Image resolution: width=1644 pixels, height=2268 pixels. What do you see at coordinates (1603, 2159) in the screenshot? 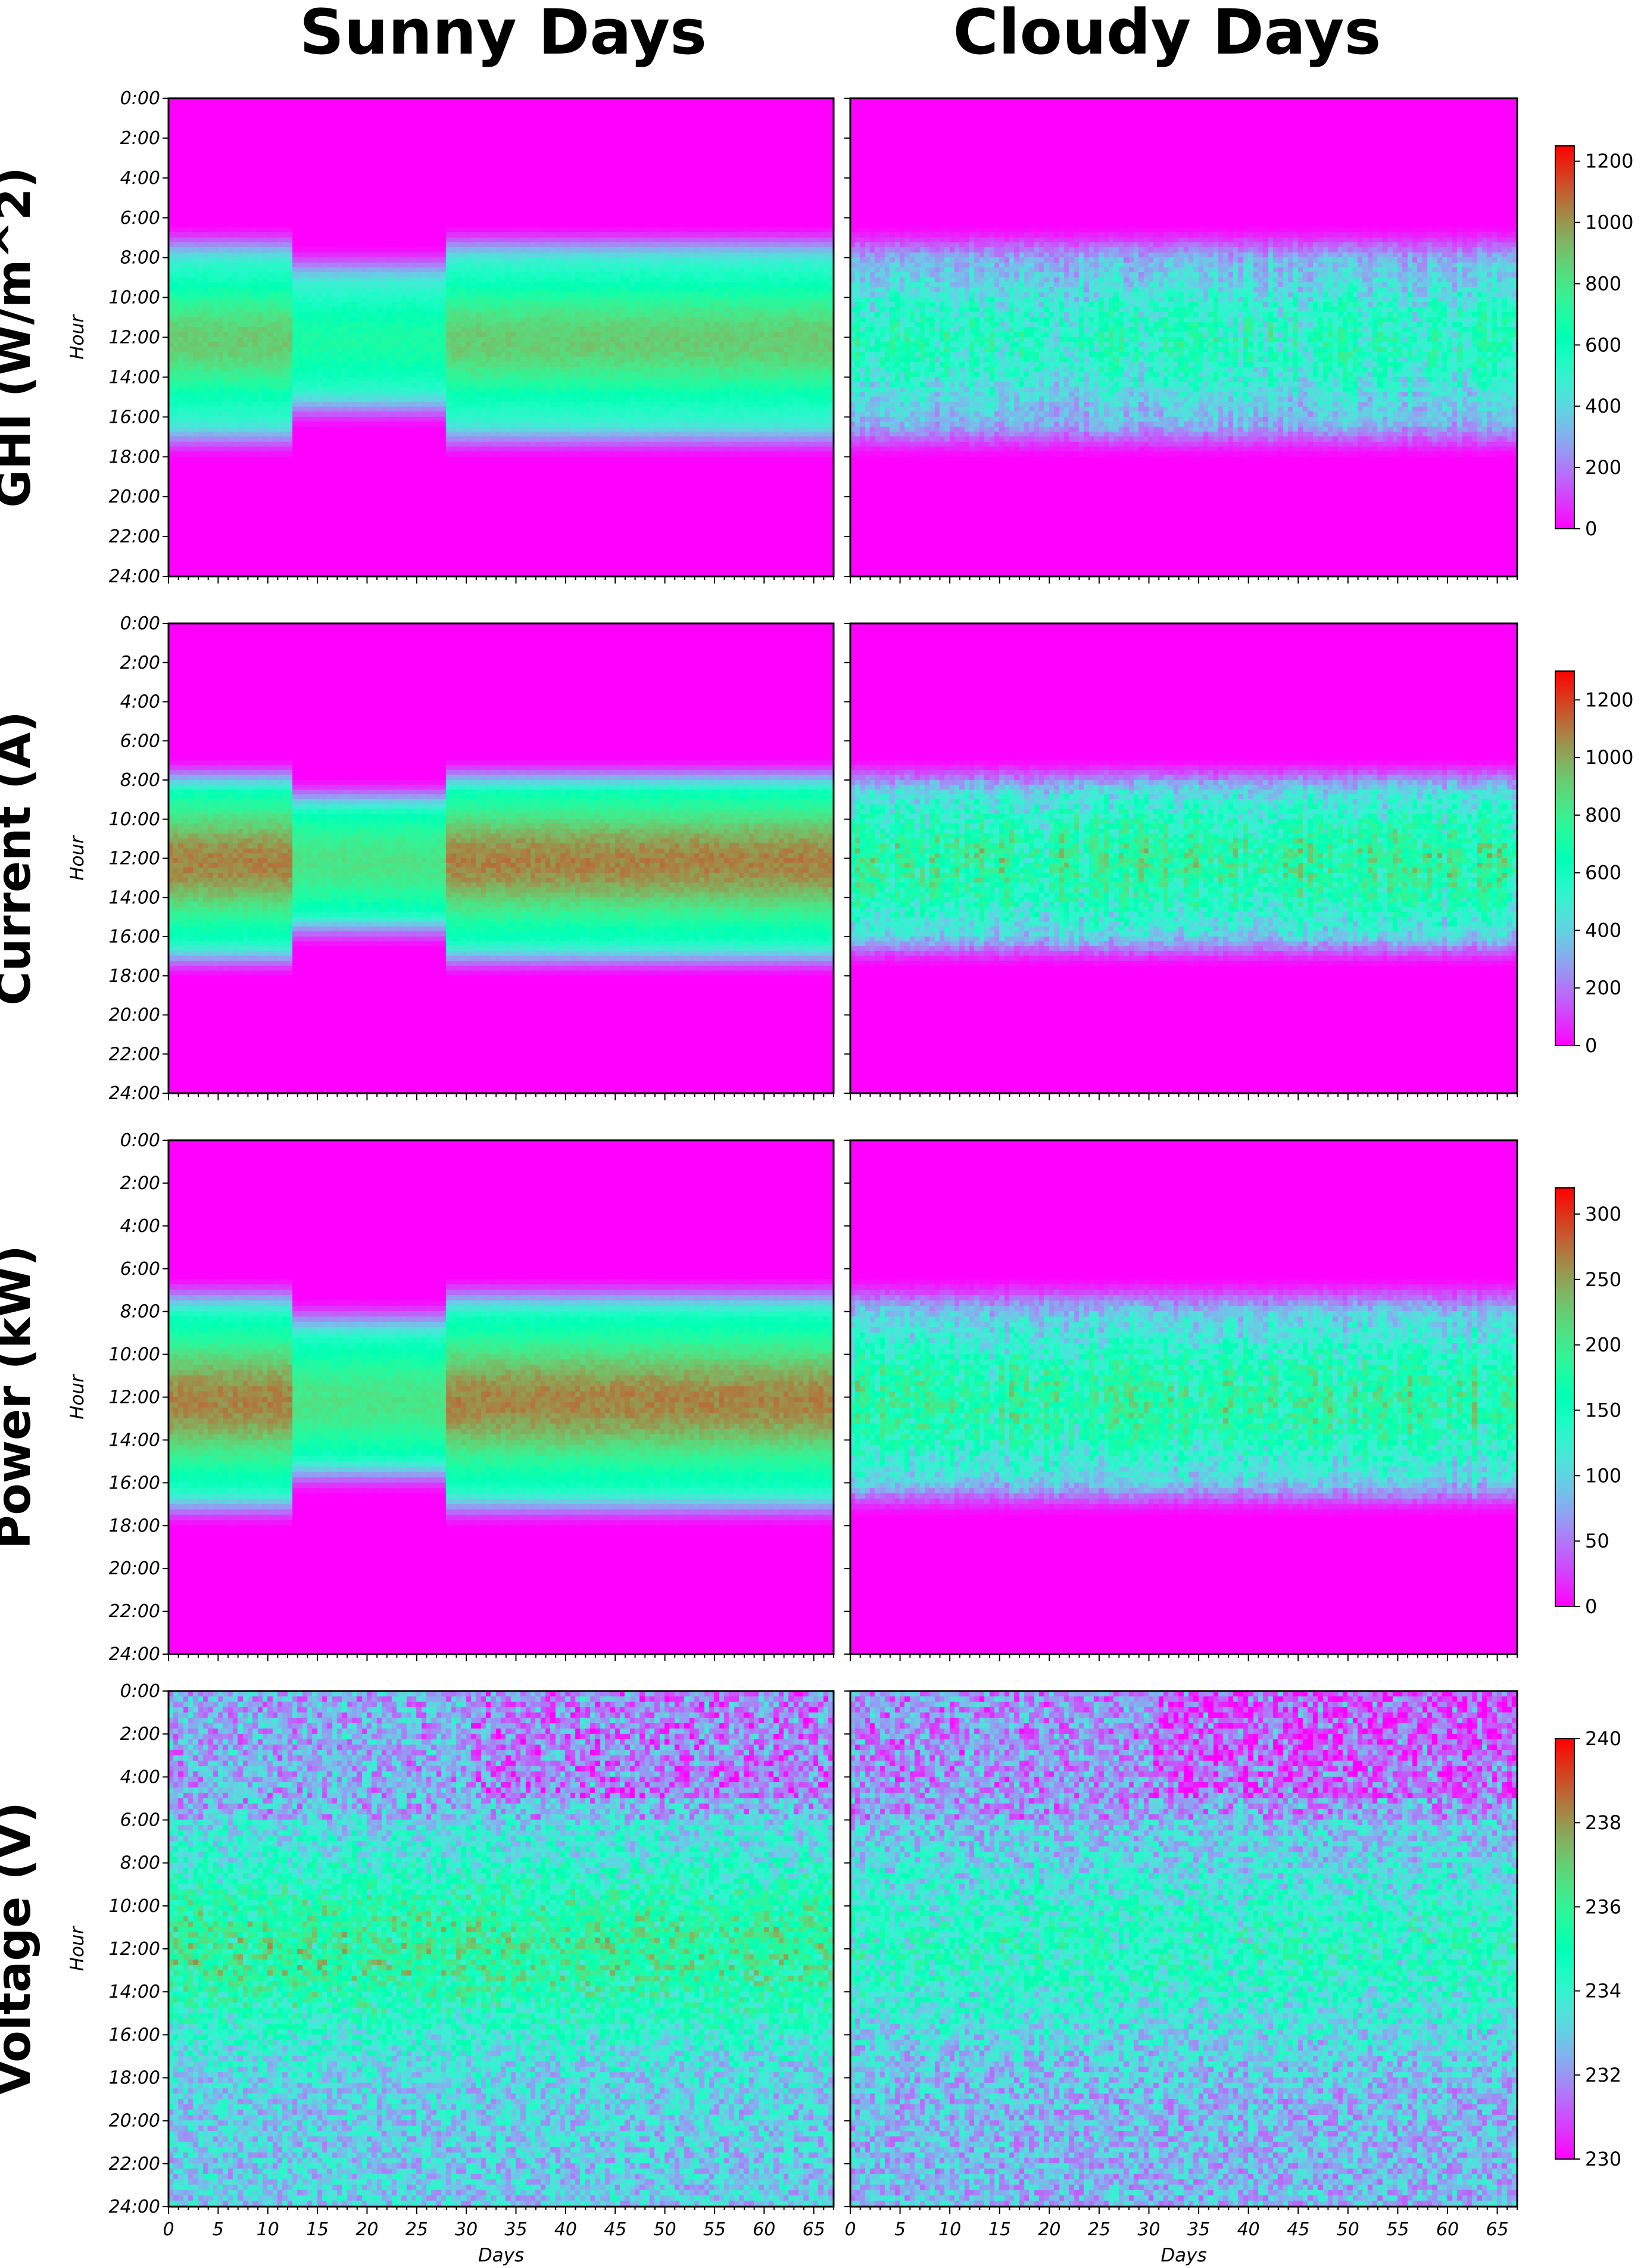
I see `colorbar-tick-label: 230` at bounding box center [1603, 2159].